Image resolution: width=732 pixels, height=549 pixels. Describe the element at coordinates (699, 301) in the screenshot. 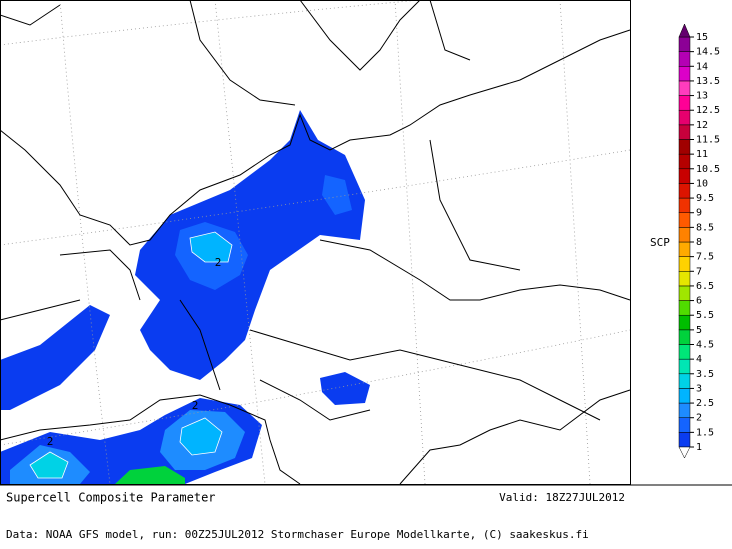

I see `colorbar-tick-label: 6` at that location.